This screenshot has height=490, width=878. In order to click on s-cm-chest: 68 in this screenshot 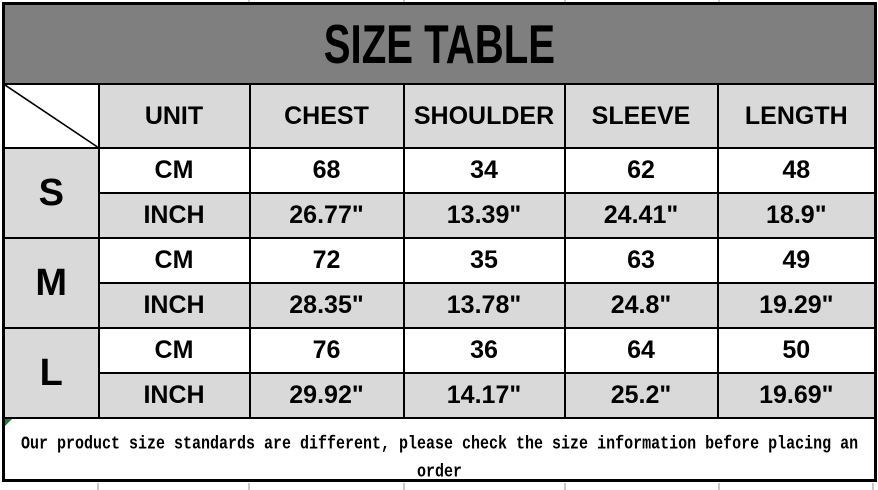, I will do `click(326, 170)`.